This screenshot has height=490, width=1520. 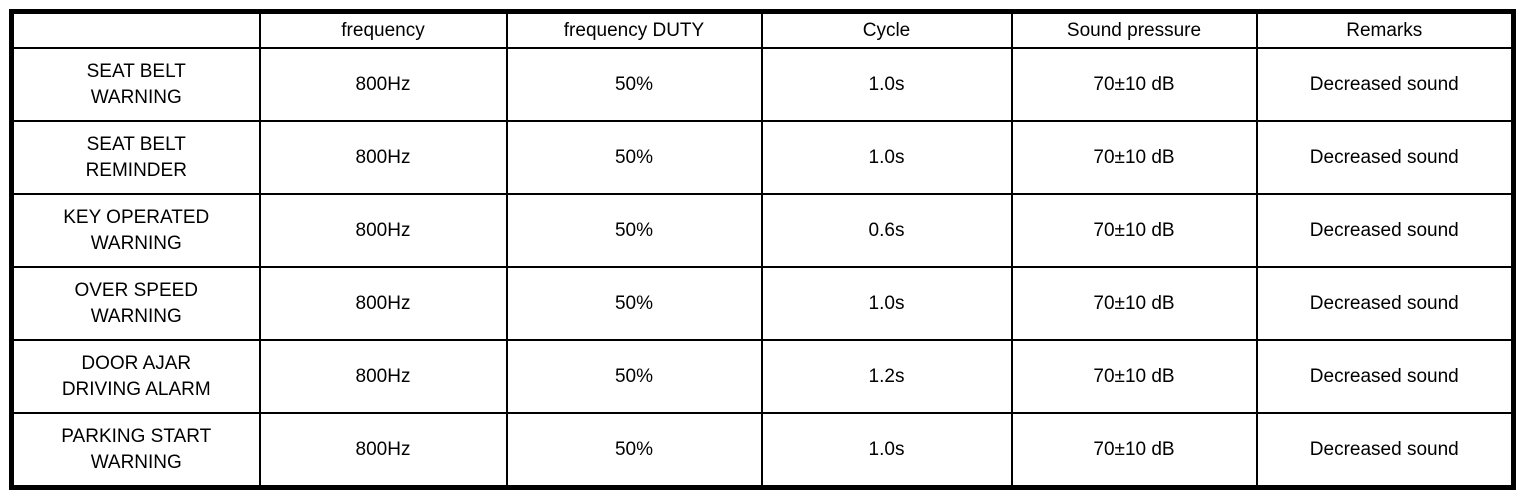 I want to click on cycle-value: 0.6s, so click(x=886, y=230).